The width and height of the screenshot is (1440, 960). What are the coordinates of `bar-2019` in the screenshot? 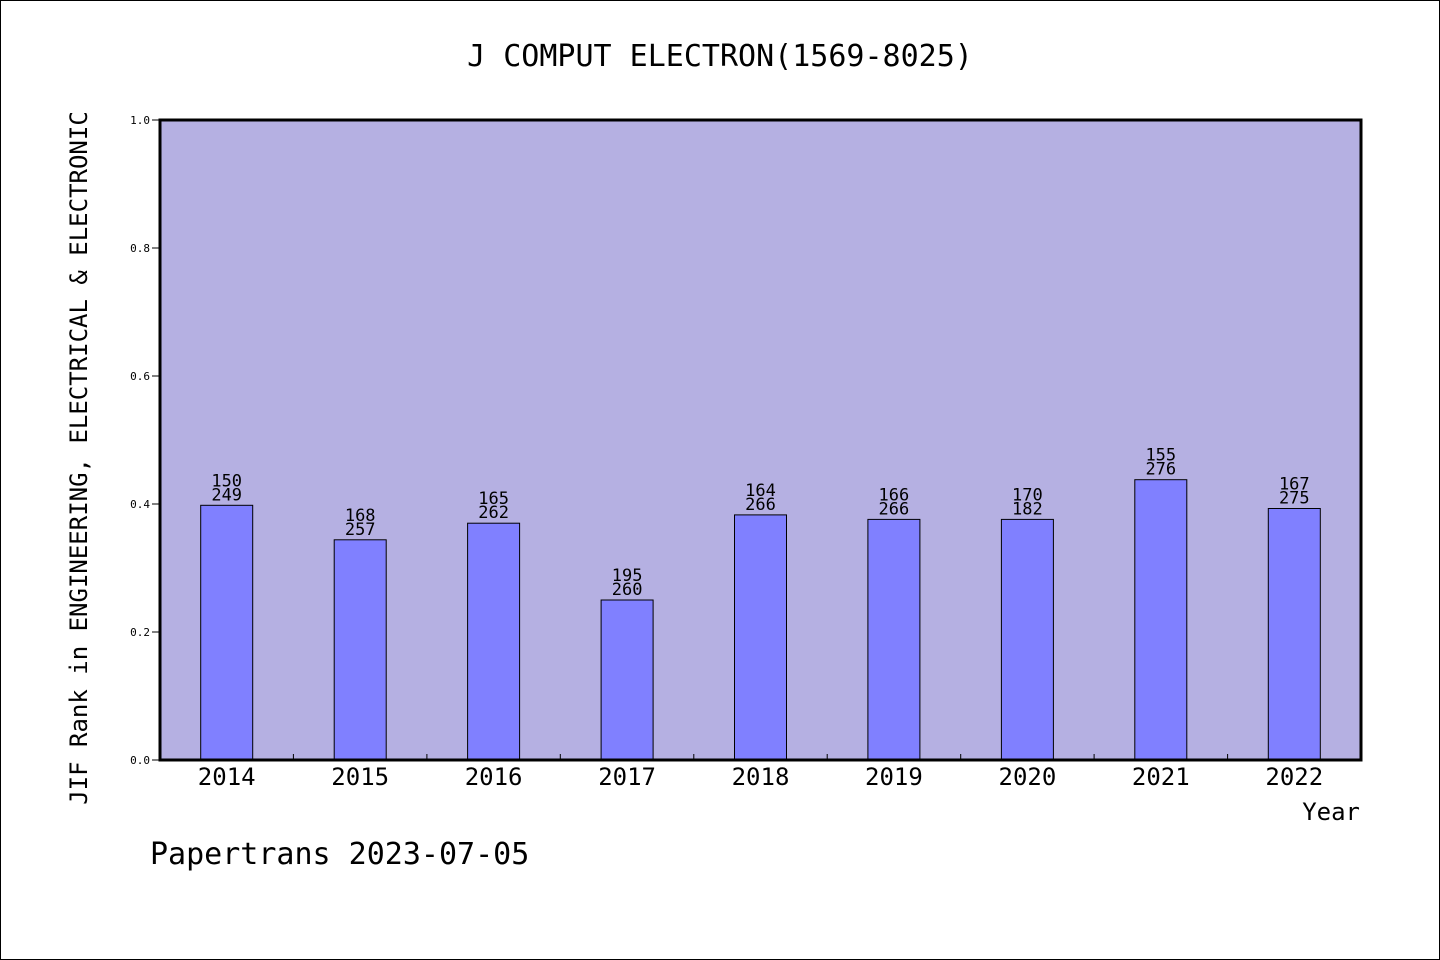 It's located at (894, 639).